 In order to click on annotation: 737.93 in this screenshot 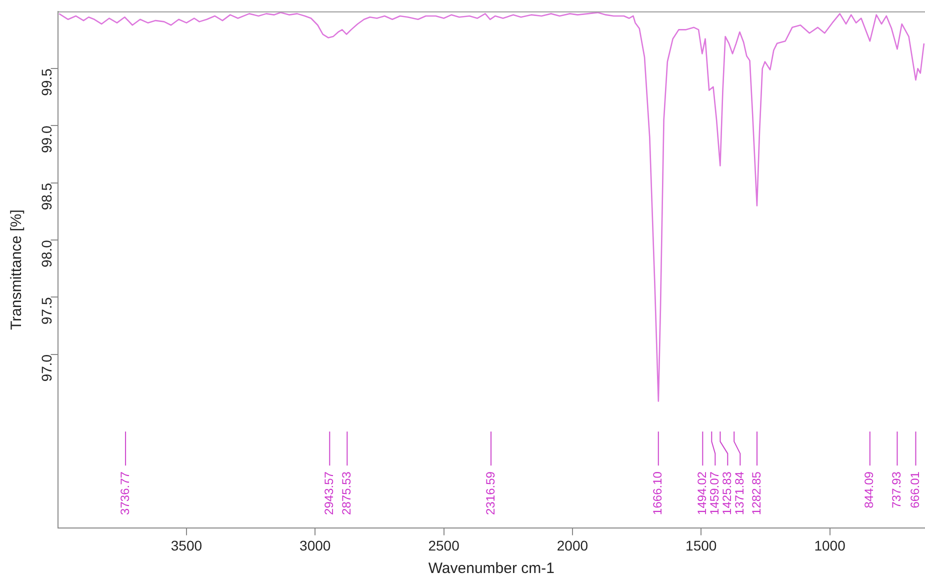, I will do `click(897, 489)`.